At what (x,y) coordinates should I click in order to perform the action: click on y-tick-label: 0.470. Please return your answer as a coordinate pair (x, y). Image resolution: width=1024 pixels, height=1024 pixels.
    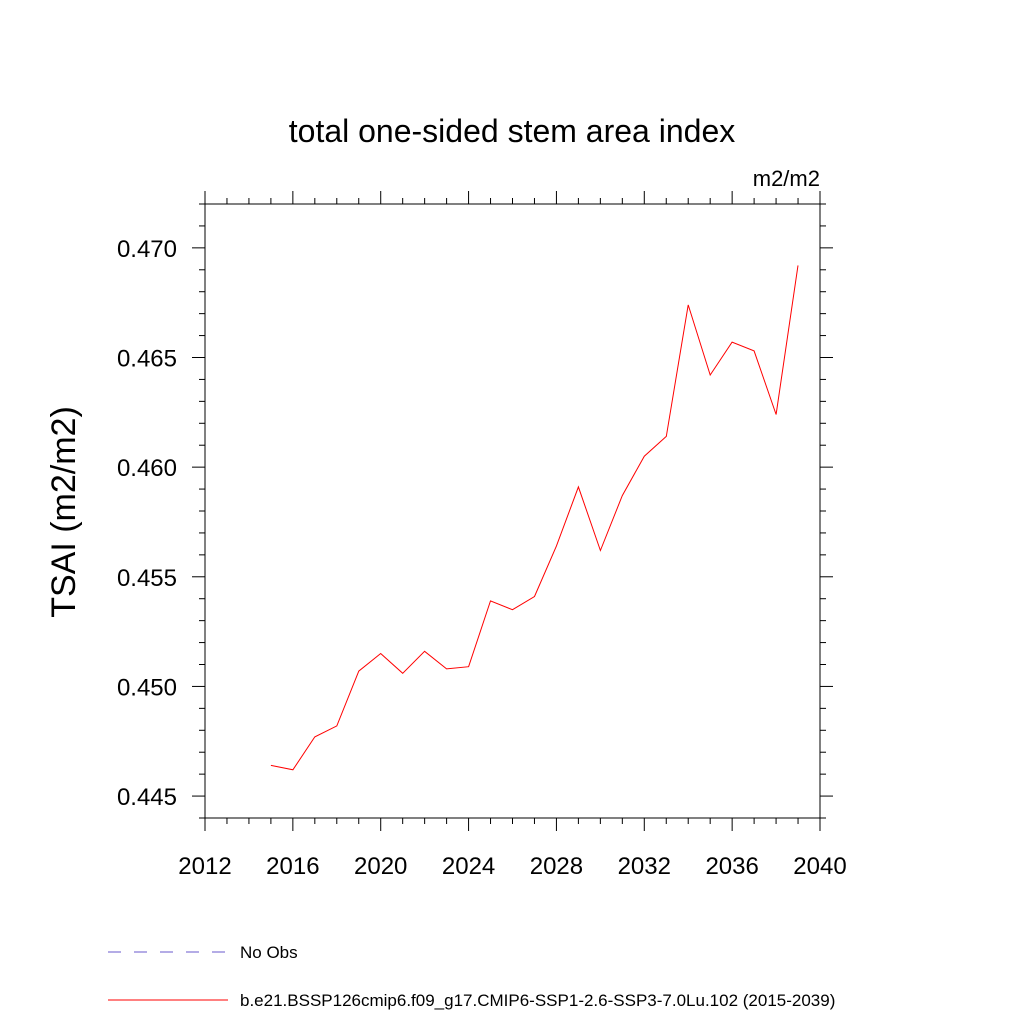
    Looking at the image, I should click on (147, 249).